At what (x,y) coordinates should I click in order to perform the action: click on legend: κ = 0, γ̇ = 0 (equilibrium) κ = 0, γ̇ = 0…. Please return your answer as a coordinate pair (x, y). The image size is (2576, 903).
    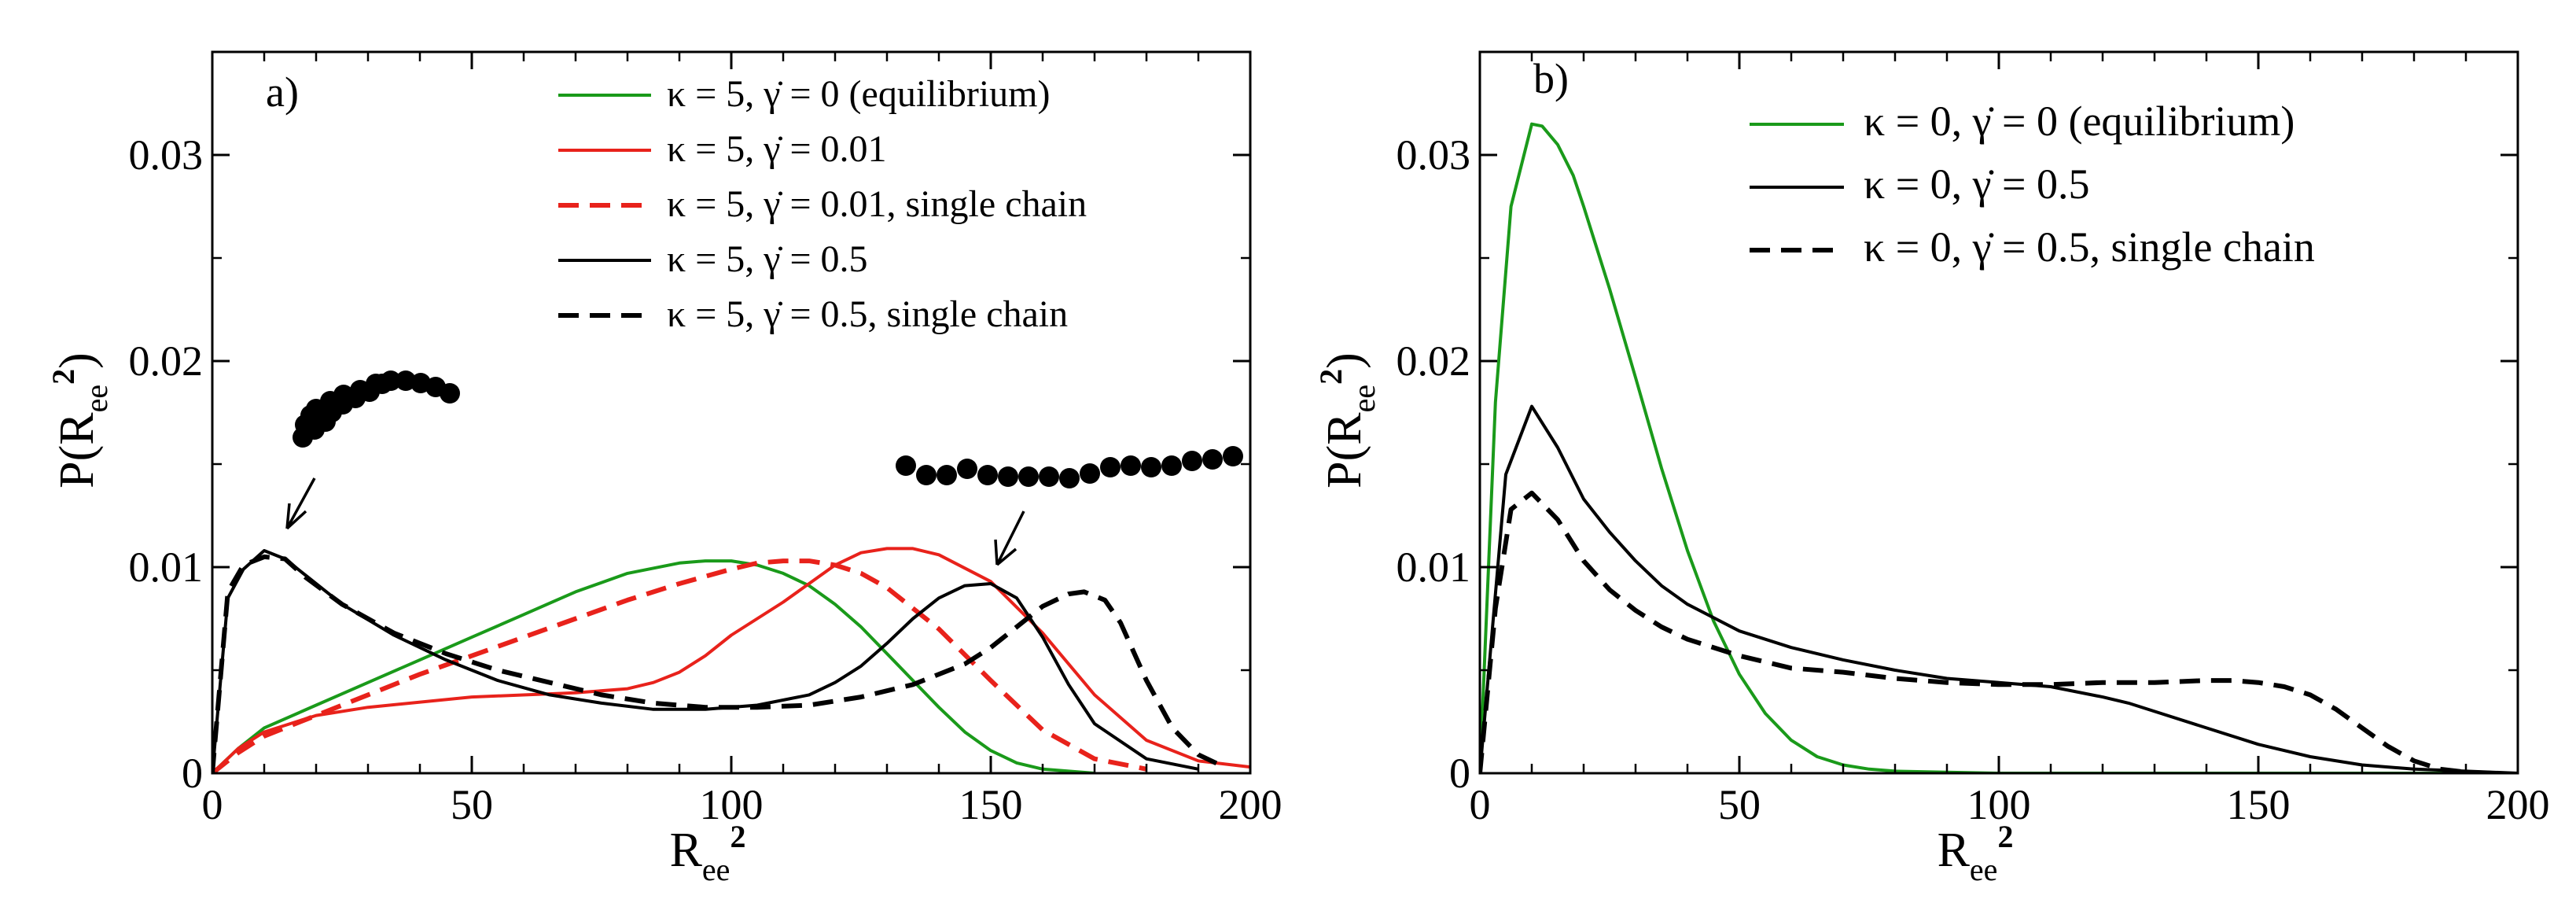
    Looking at the image, I should click on (2033, 185).